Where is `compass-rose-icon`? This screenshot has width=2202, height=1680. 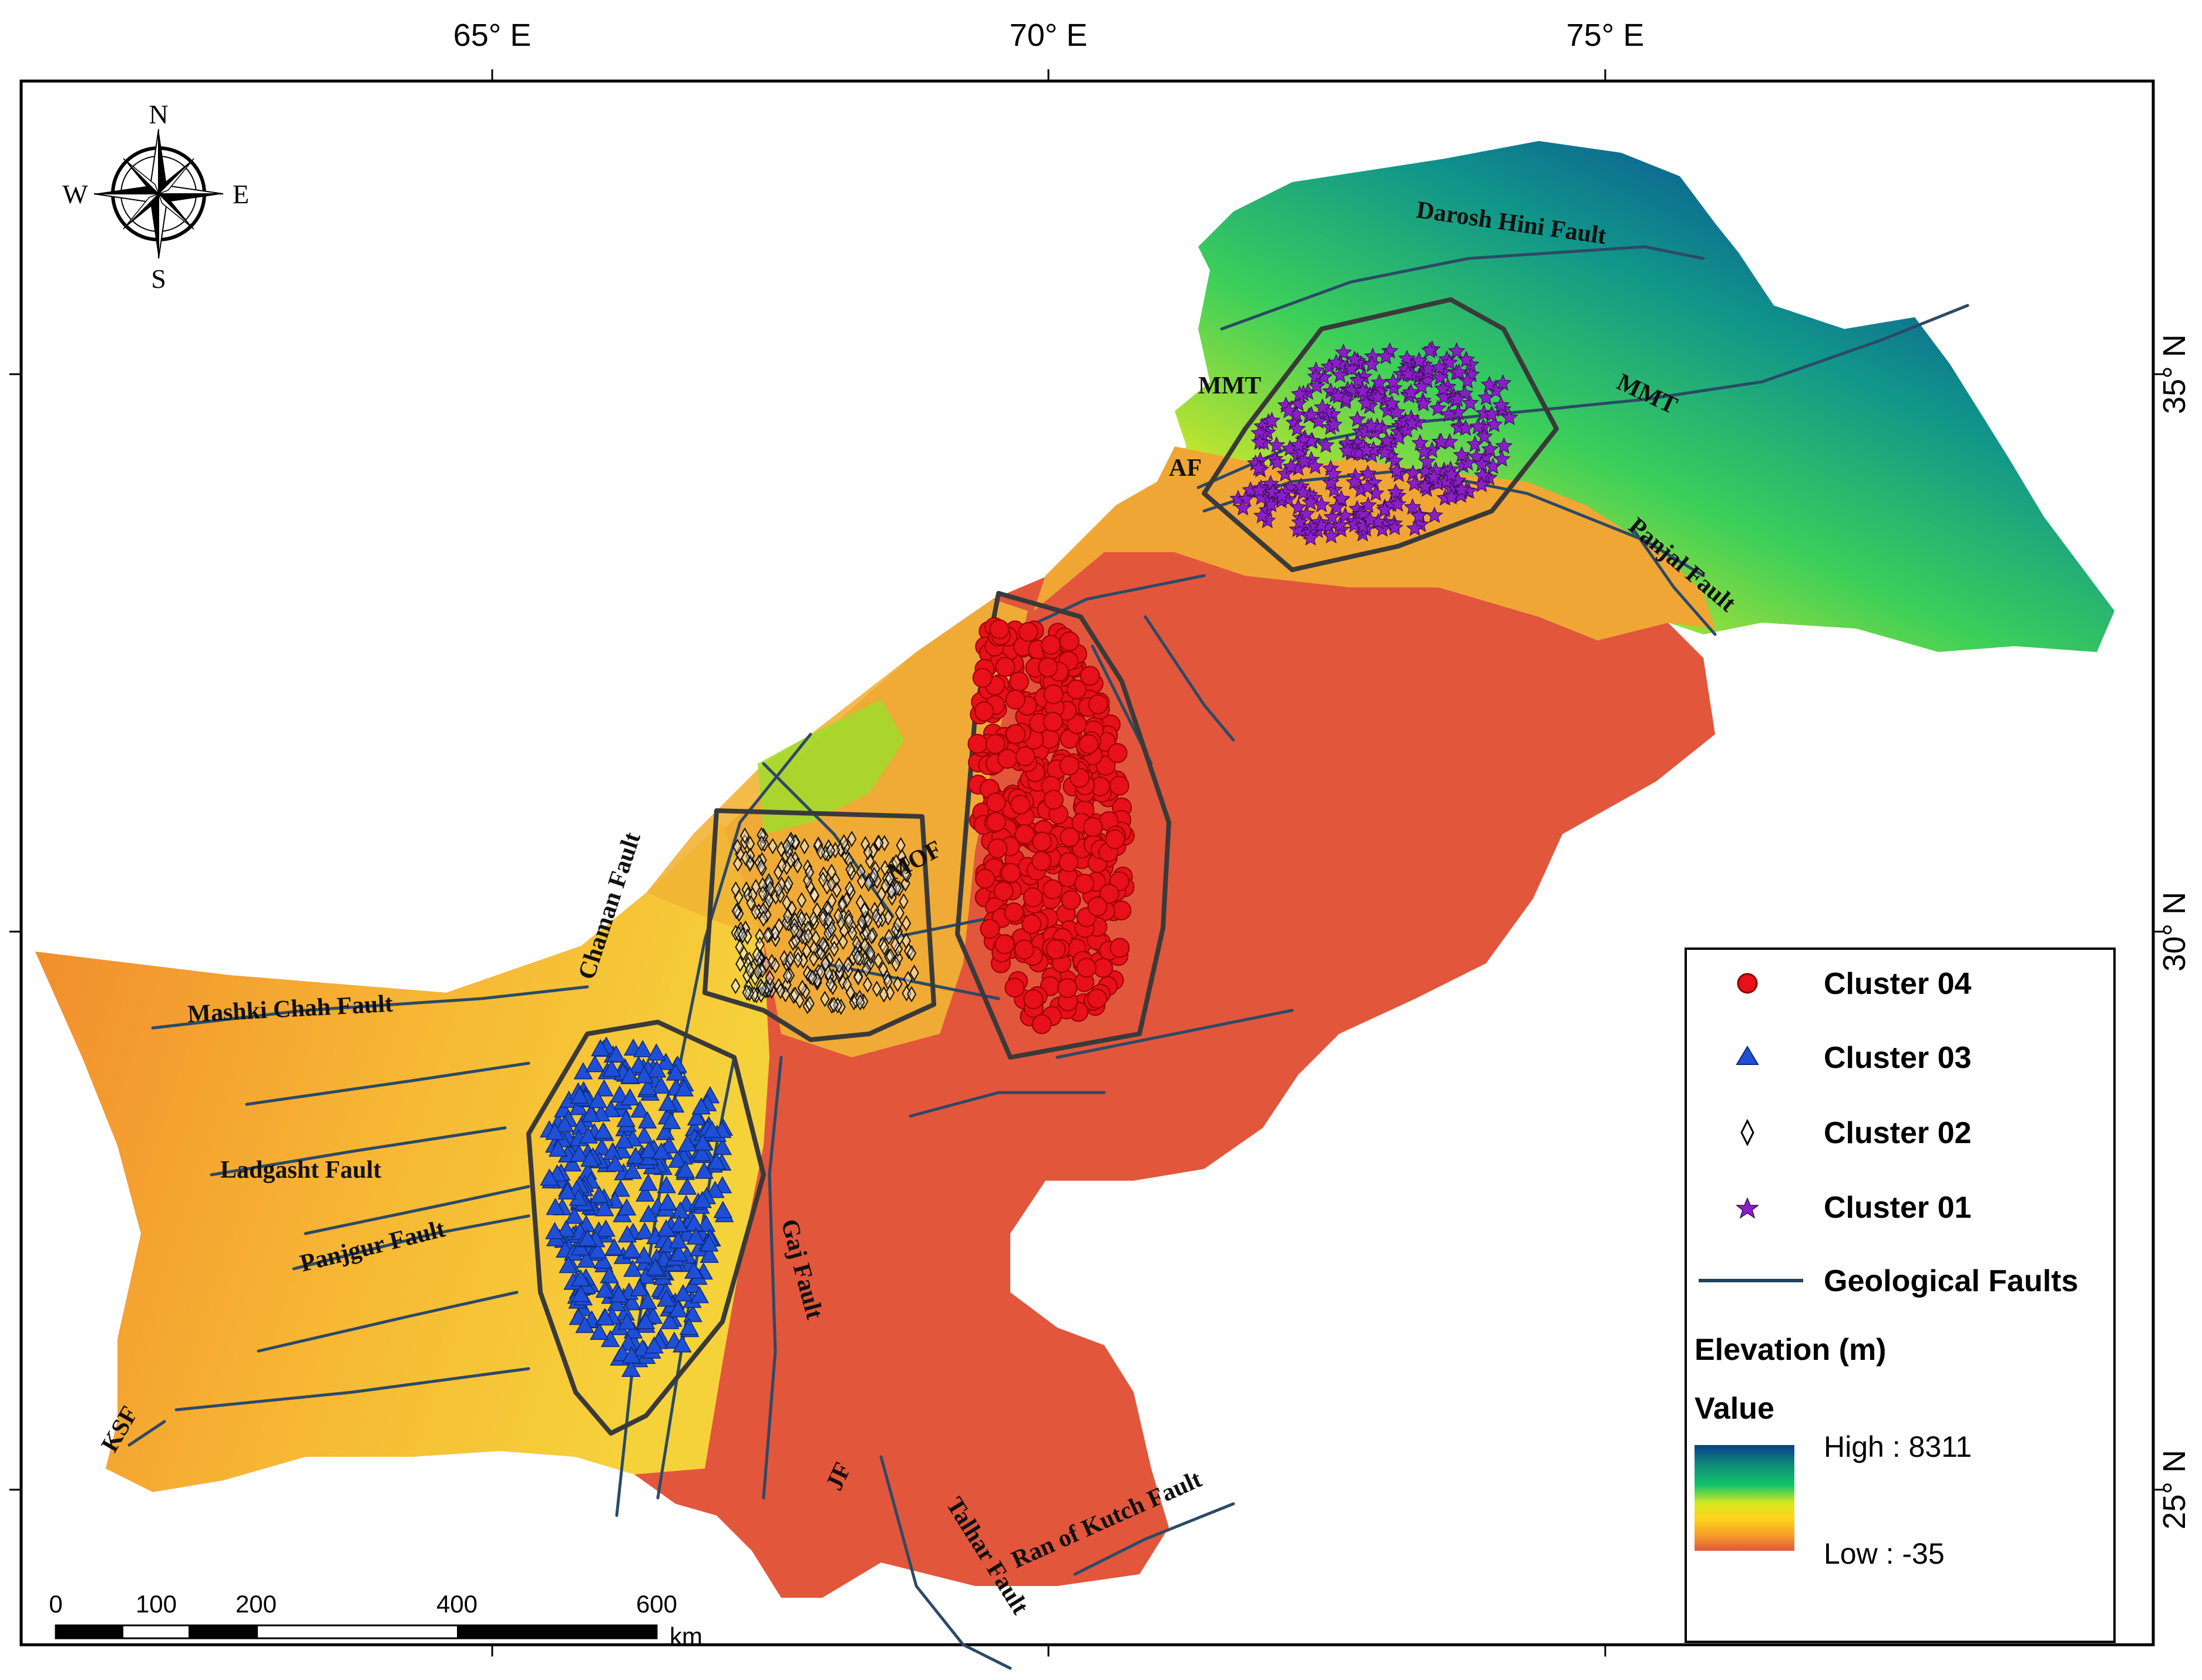
compass-rose-icon is located at coordinates (158, 194).